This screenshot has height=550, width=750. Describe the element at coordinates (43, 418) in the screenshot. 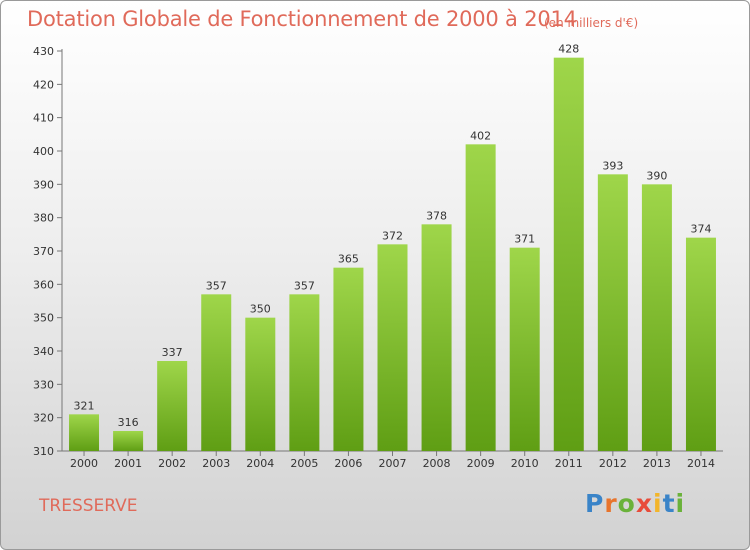

I see `y-tick-label: 320` at that location.